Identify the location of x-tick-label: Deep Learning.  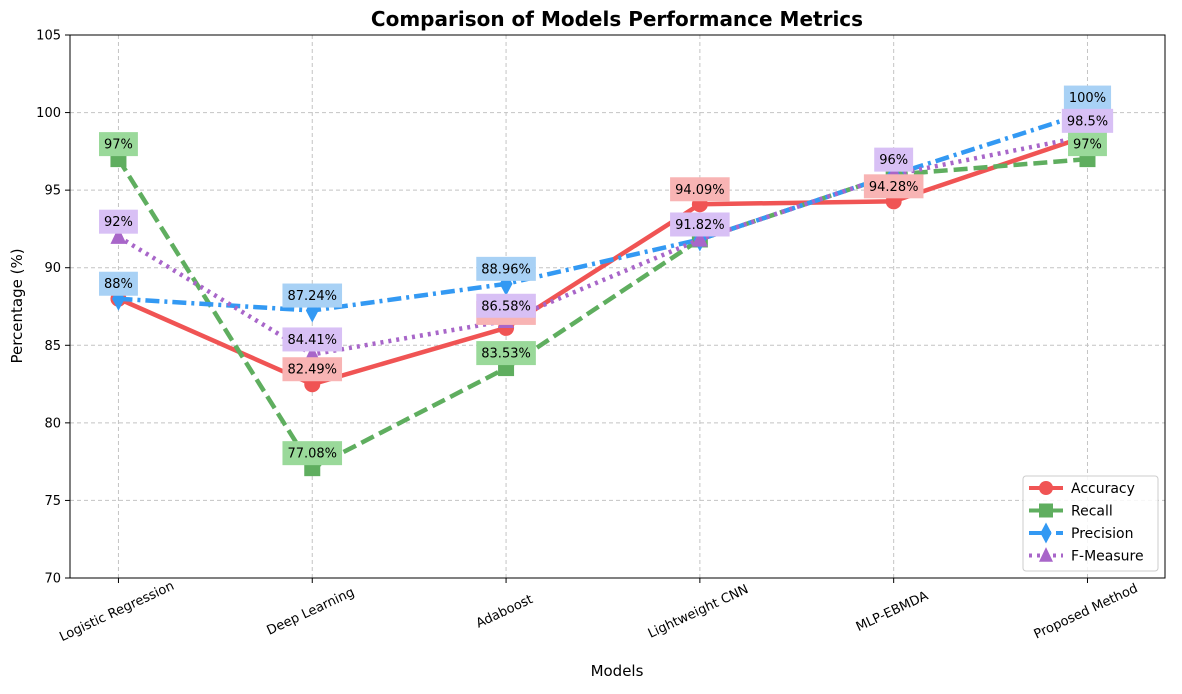
(311, 612).